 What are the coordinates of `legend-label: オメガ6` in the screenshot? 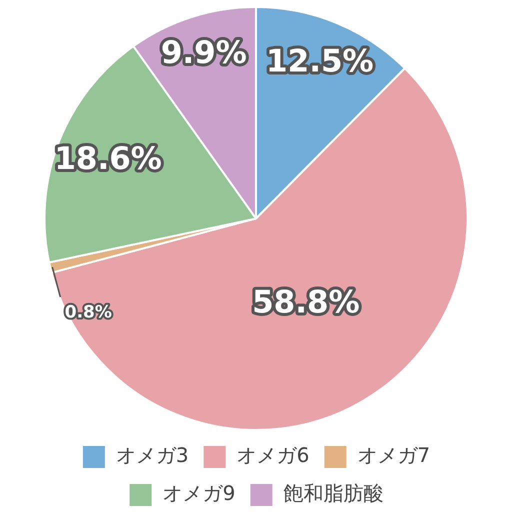 It's located at (273, 455).